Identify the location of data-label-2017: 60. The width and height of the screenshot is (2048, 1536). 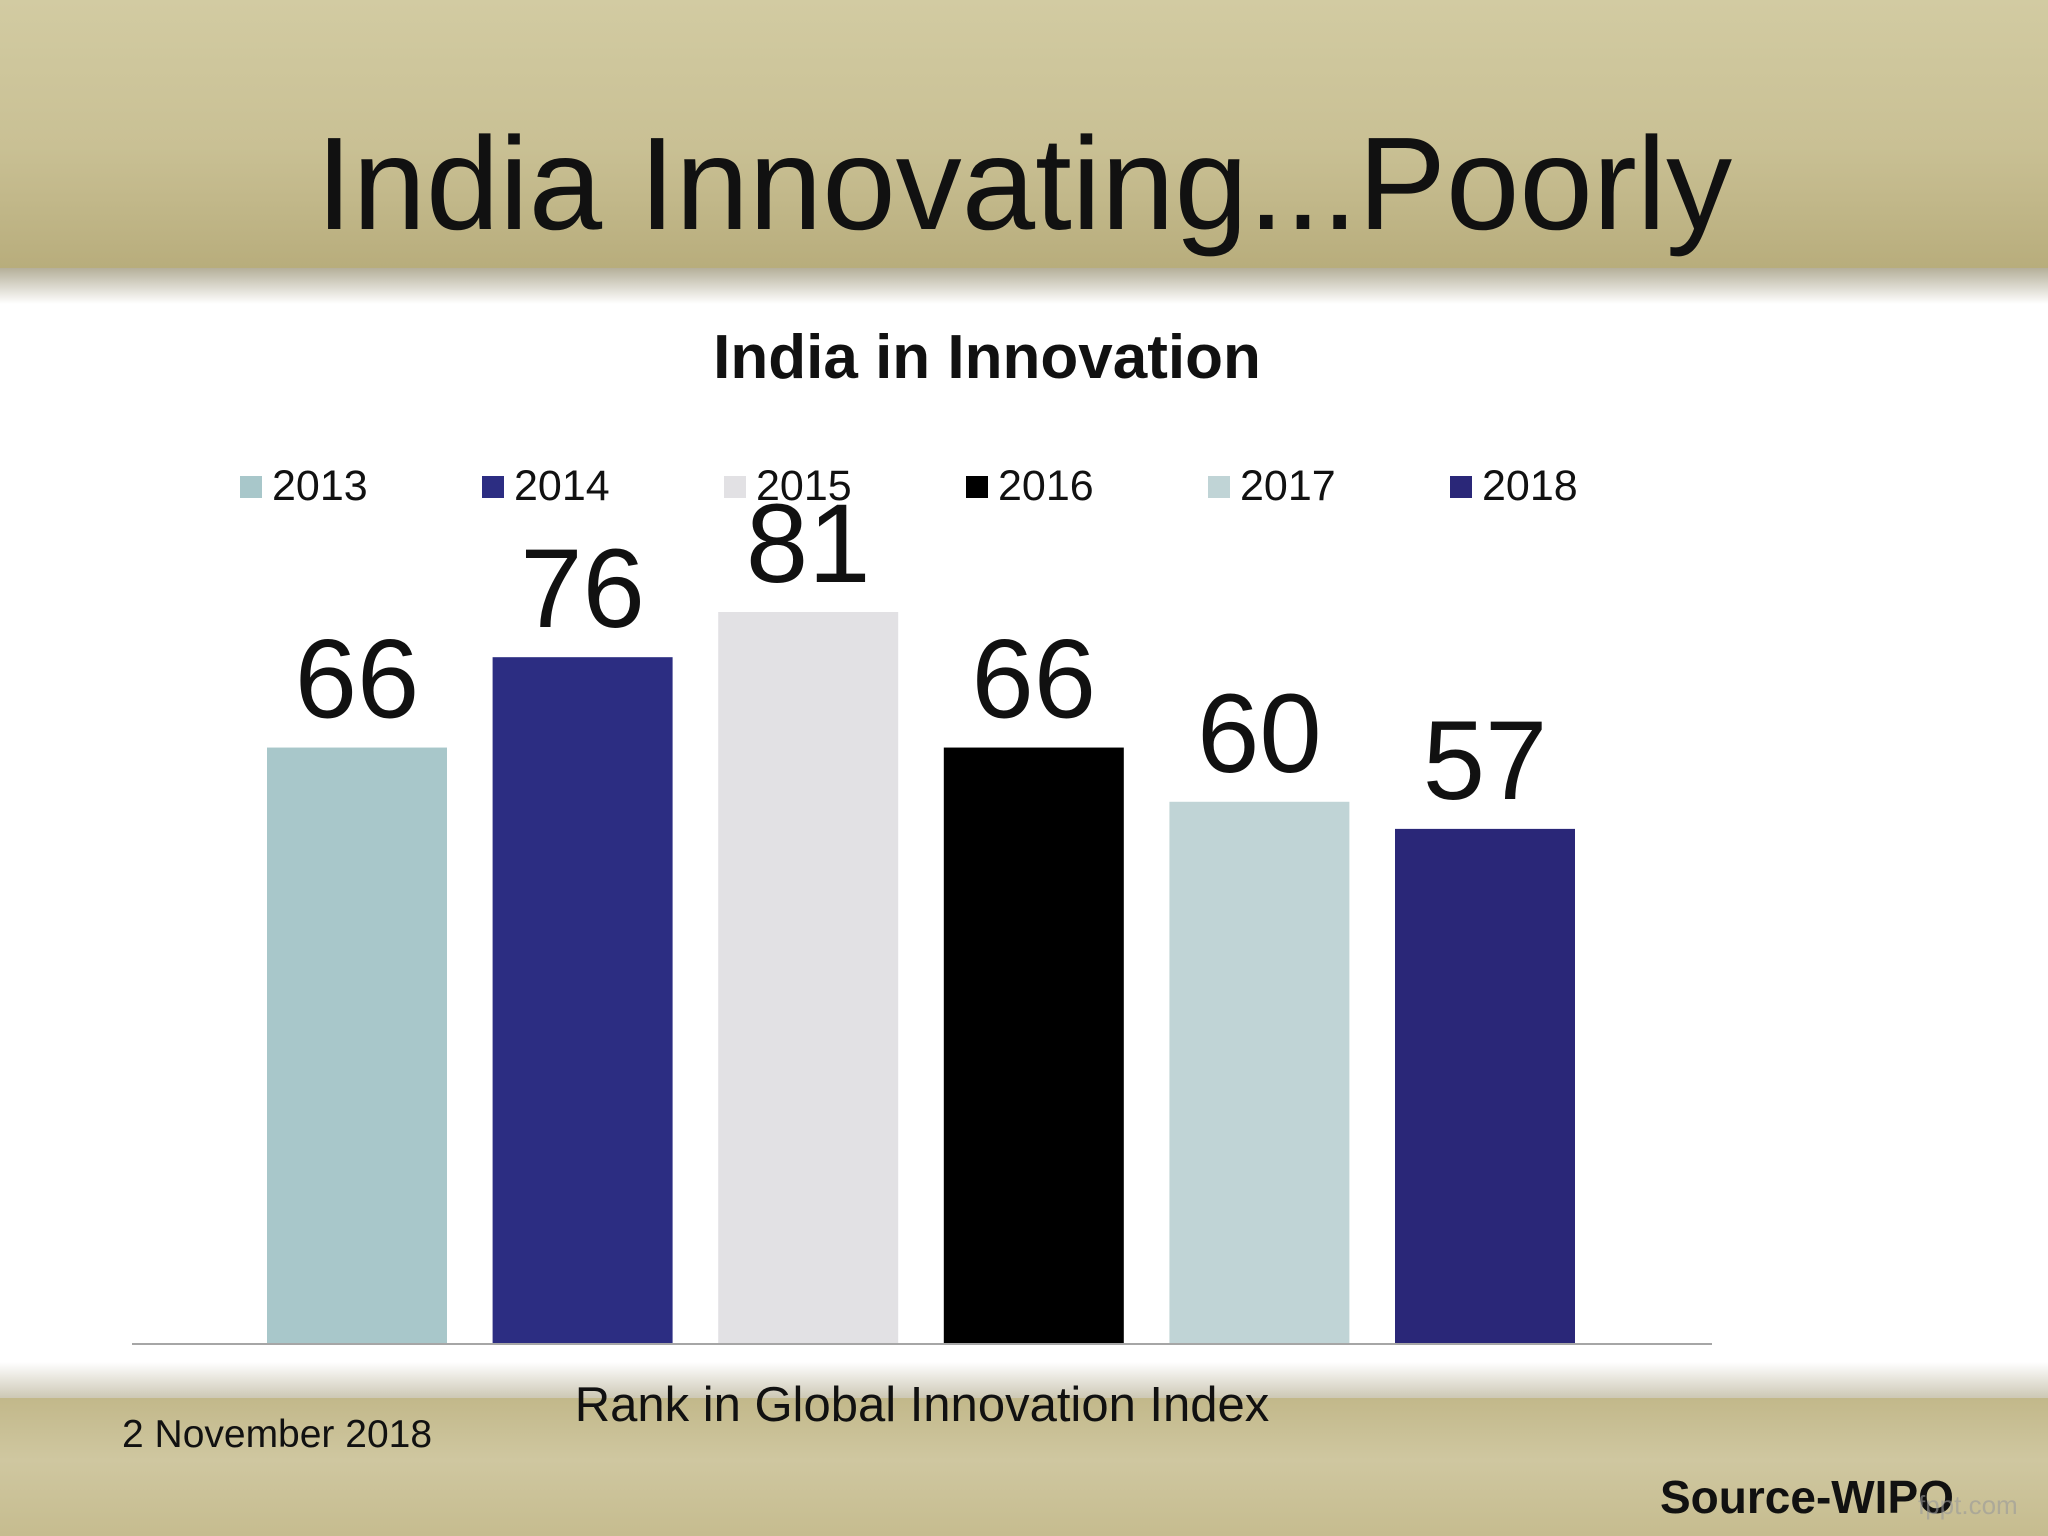
(1259, 733).